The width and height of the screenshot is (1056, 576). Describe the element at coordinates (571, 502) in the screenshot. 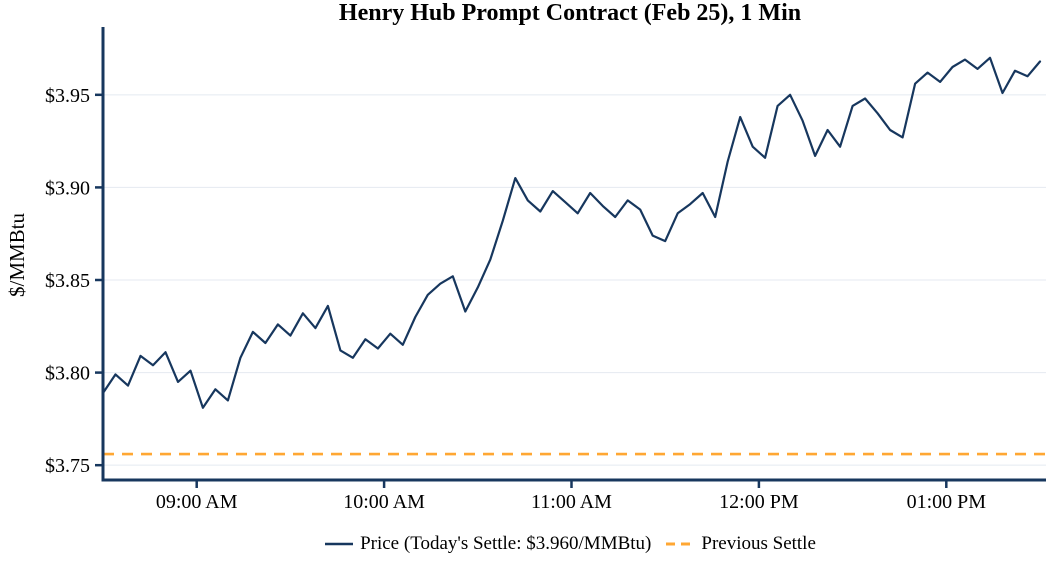

I see `x-tick-label: 11:00 AM` at that location.